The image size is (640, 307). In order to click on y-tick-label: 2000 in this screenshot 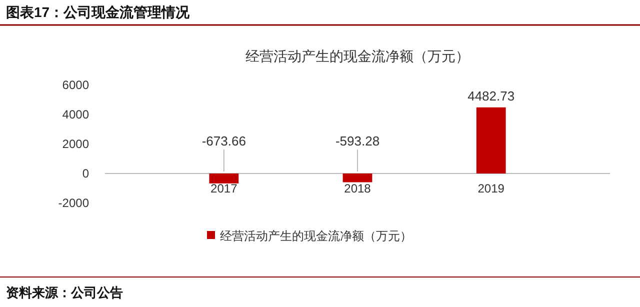, I will do `click(76, 144)`.